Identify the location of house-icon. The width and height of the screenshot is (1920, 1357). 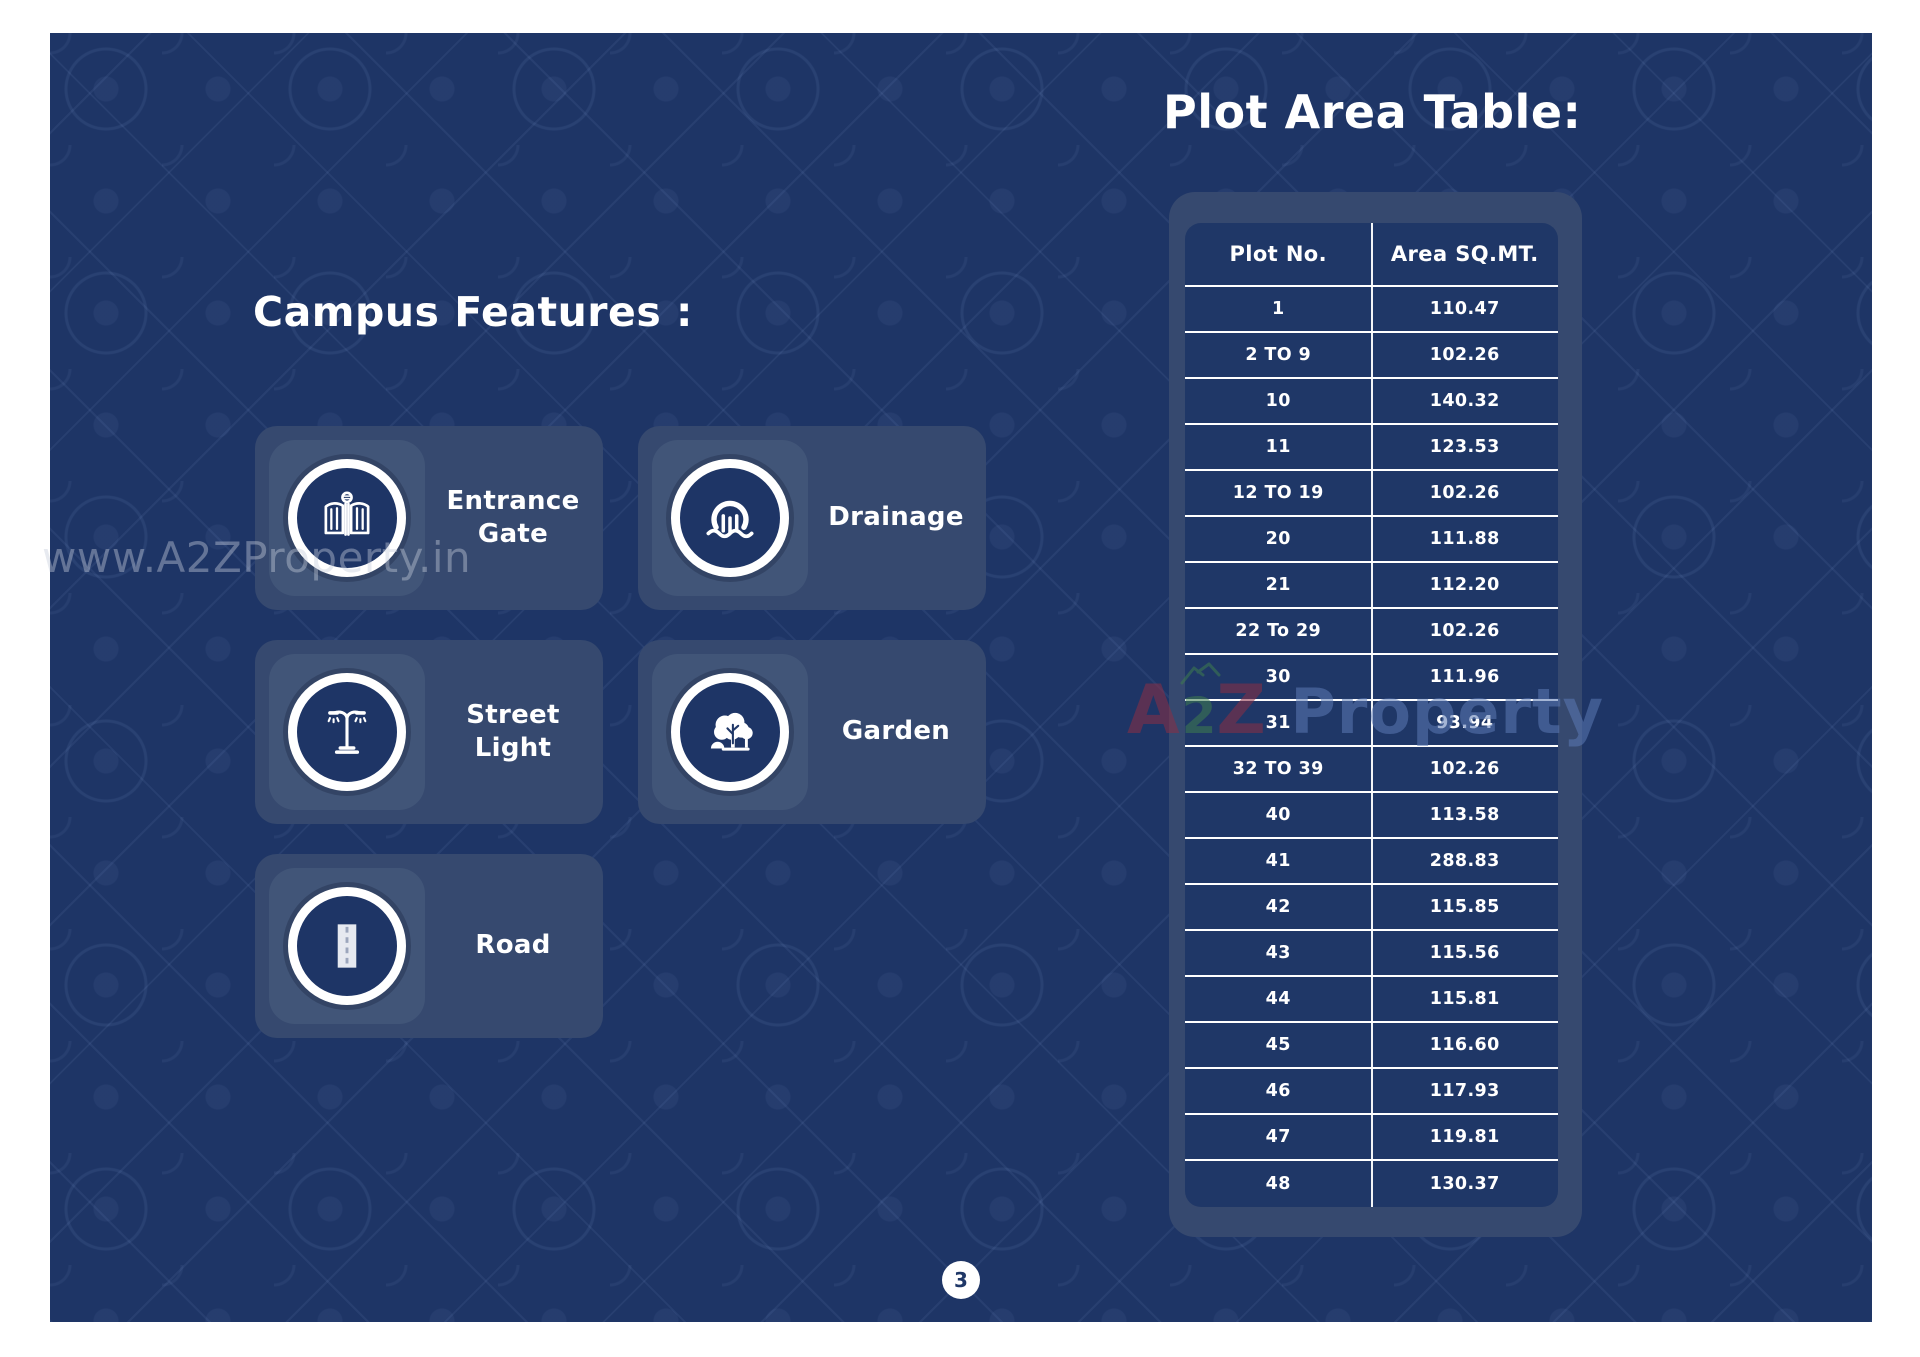
(1200, 673).